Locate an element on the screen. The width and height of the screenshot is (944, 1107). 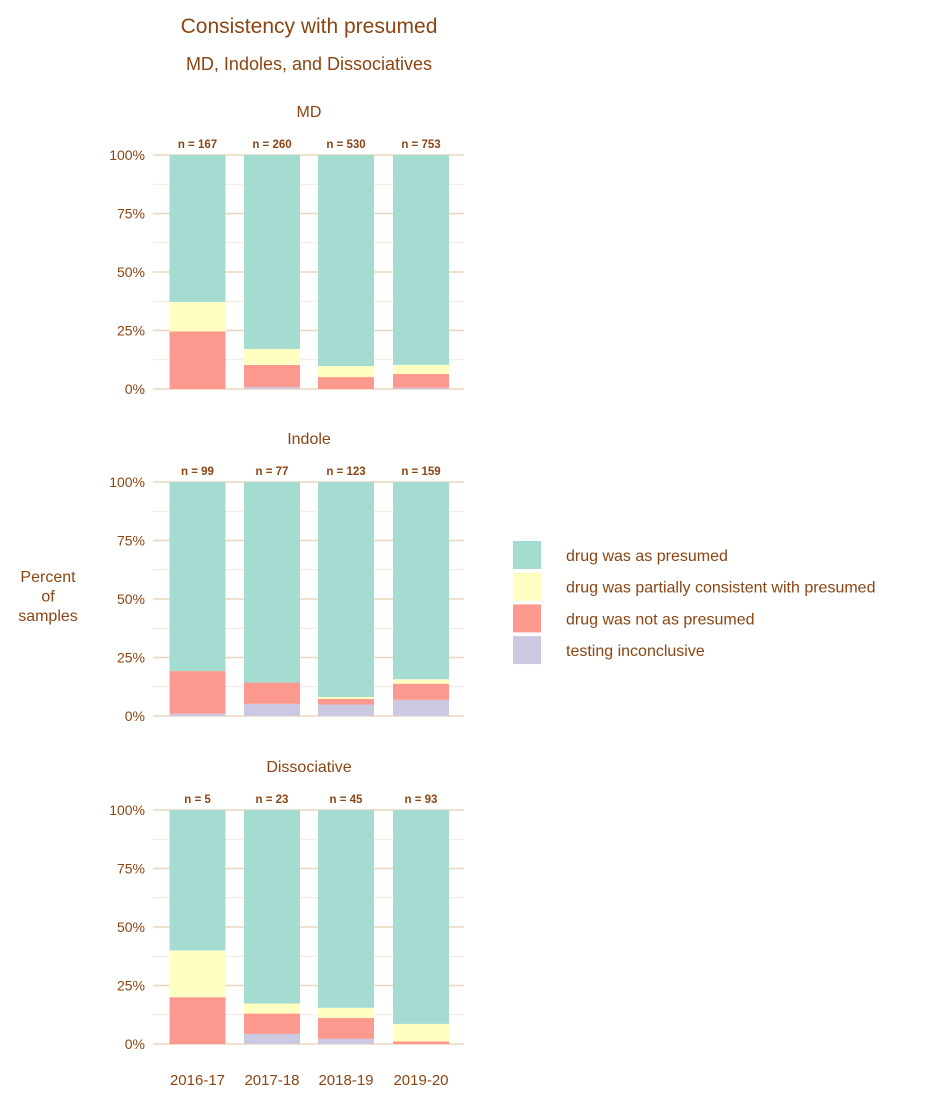
chart-title: Consistency with presumed is located at coordinates (309, 26).